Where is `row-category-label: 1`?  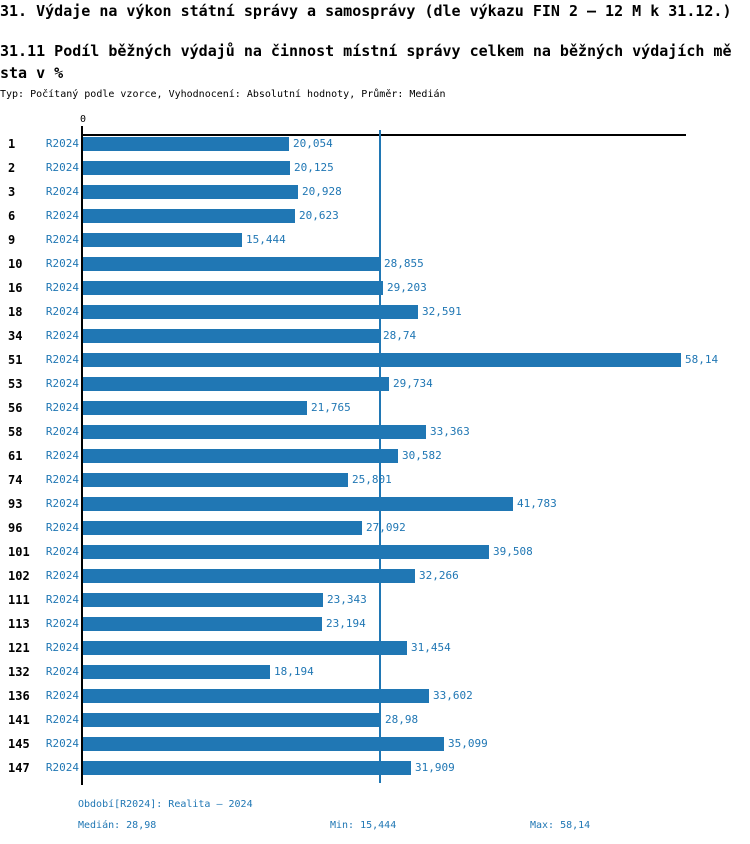 row-category-label: 1 is located at coordinates (12, 144).